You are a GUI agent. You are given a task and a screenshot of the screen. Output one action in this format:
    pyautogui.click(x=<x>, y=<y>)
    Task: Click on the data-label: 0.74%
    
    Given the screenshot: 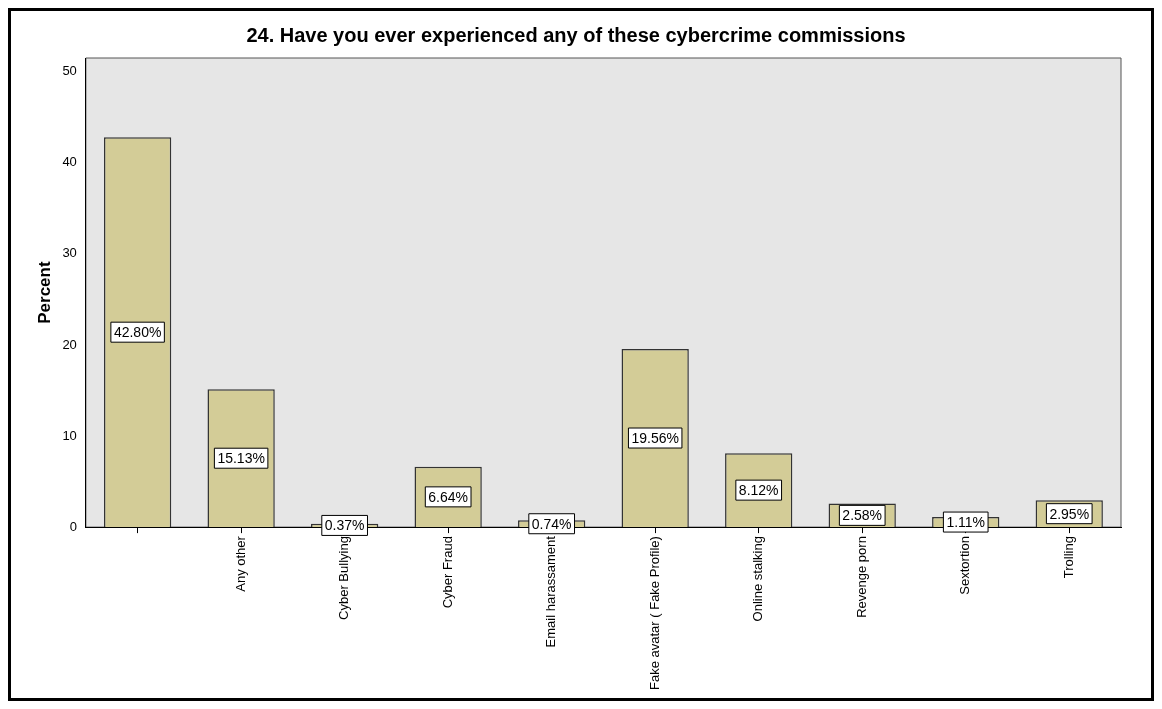 What is the action you would take?
    pyautogui.click(x=551, y=523)
    